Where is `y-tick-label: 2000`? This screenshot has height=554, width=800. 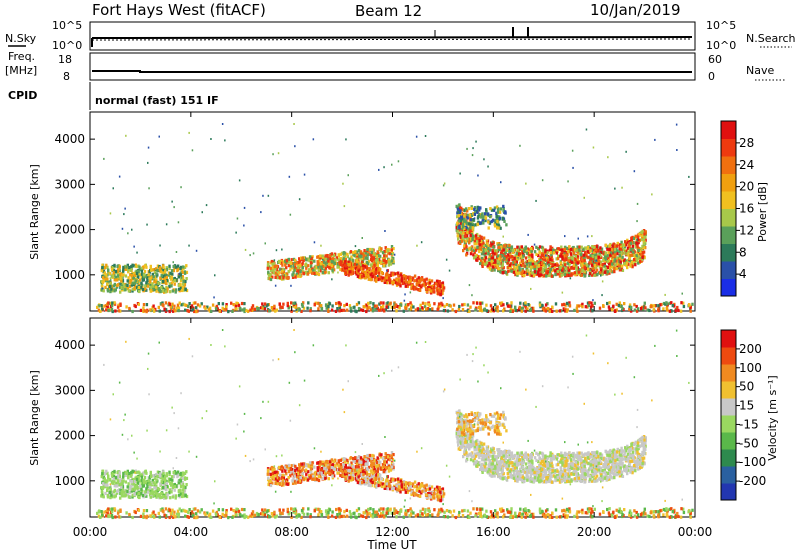
y-tick-label: 2000 is located at coordinates (69, 230).